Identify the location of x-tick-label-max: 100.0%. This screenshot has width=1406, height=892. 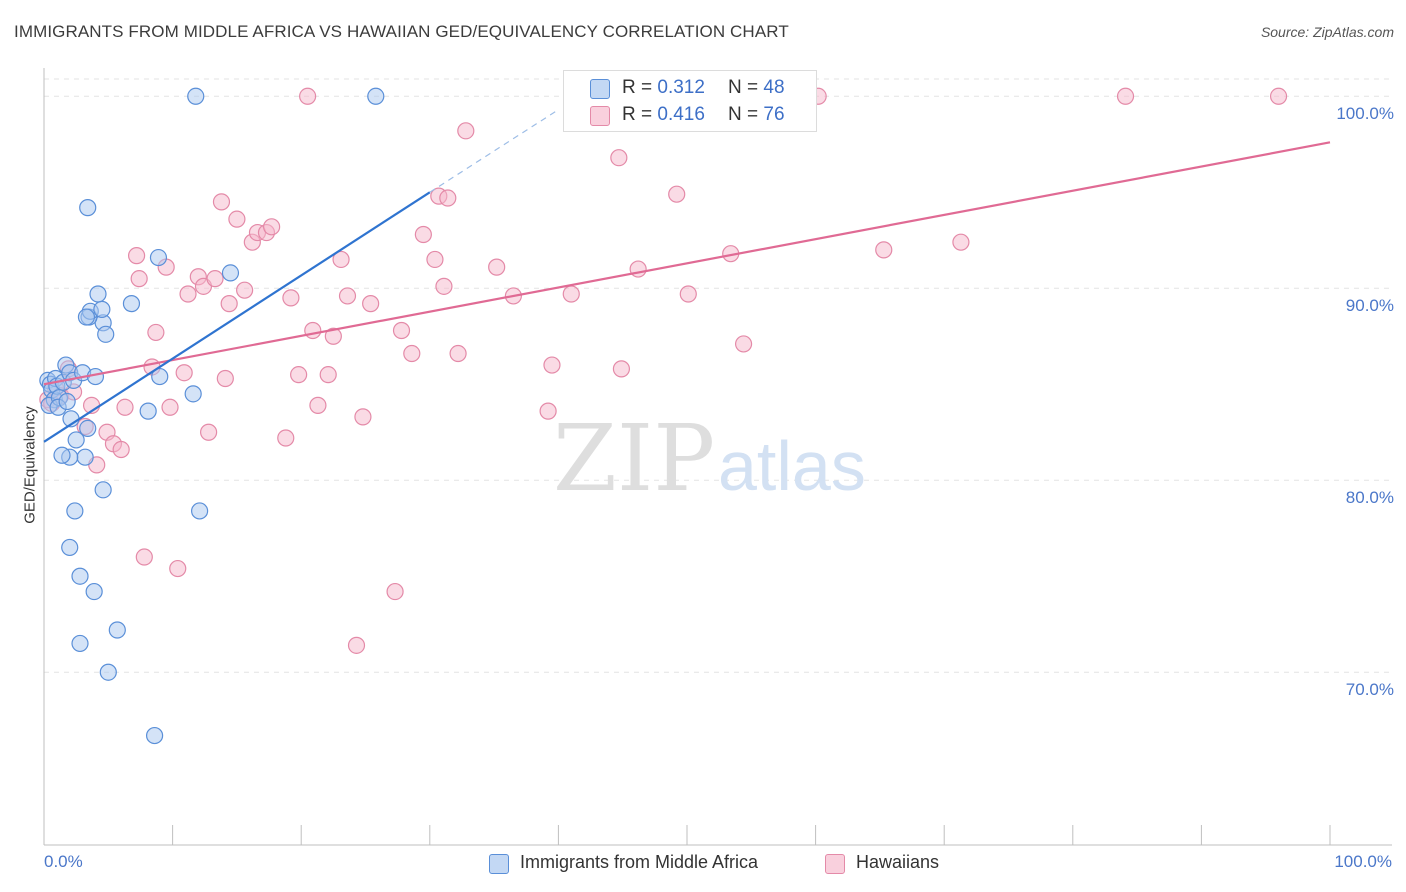
(1363, 861).